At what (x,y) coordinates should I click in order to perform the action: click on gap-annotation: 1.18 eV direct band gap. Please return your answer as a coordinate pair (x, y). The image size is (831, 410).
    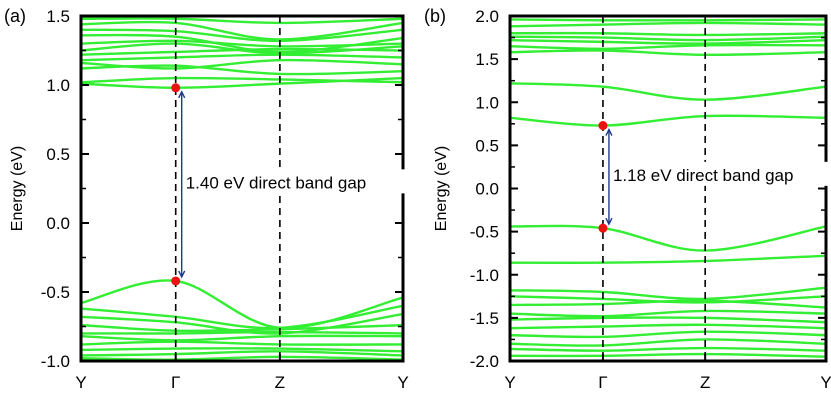
    Looking at the image, I should click on (703, 175).